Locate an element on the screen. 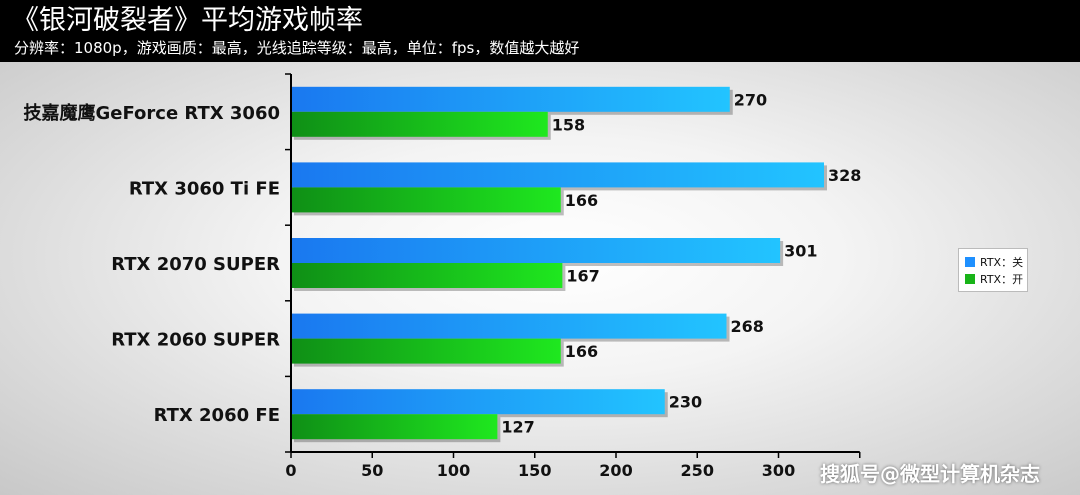 Image resolution: width=1080 pixels, height=495 pixels. category-label: RTX 2060 SUPER is located at coordinates (195, 340).